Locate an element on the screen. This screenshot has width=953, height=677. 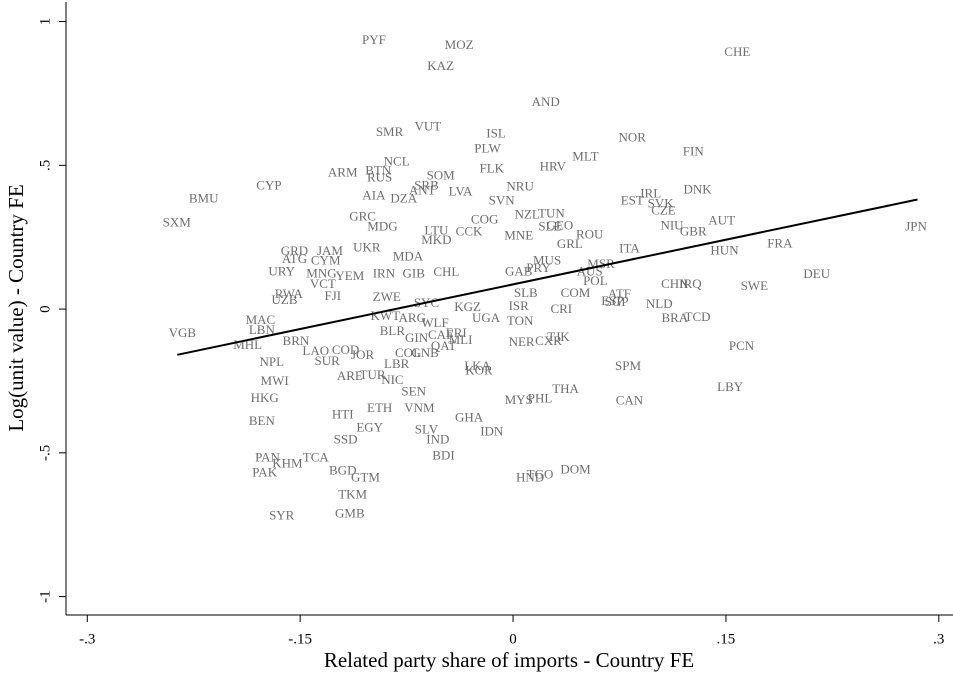
point-label: AUT is located at coordinates (721, 219).